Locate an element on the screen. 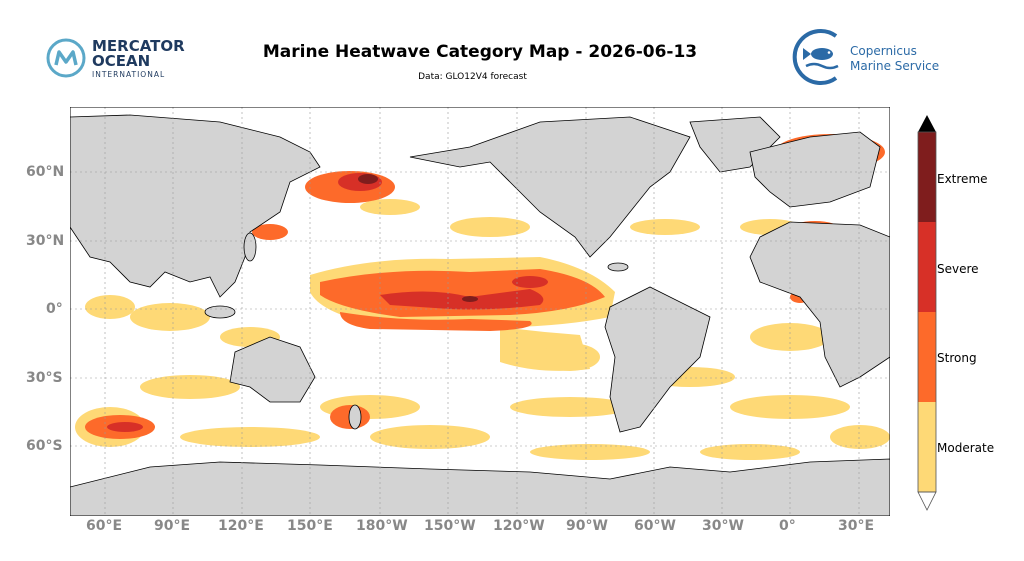  lon-tick-120e: 120°E is located at coordinates (241, 526).